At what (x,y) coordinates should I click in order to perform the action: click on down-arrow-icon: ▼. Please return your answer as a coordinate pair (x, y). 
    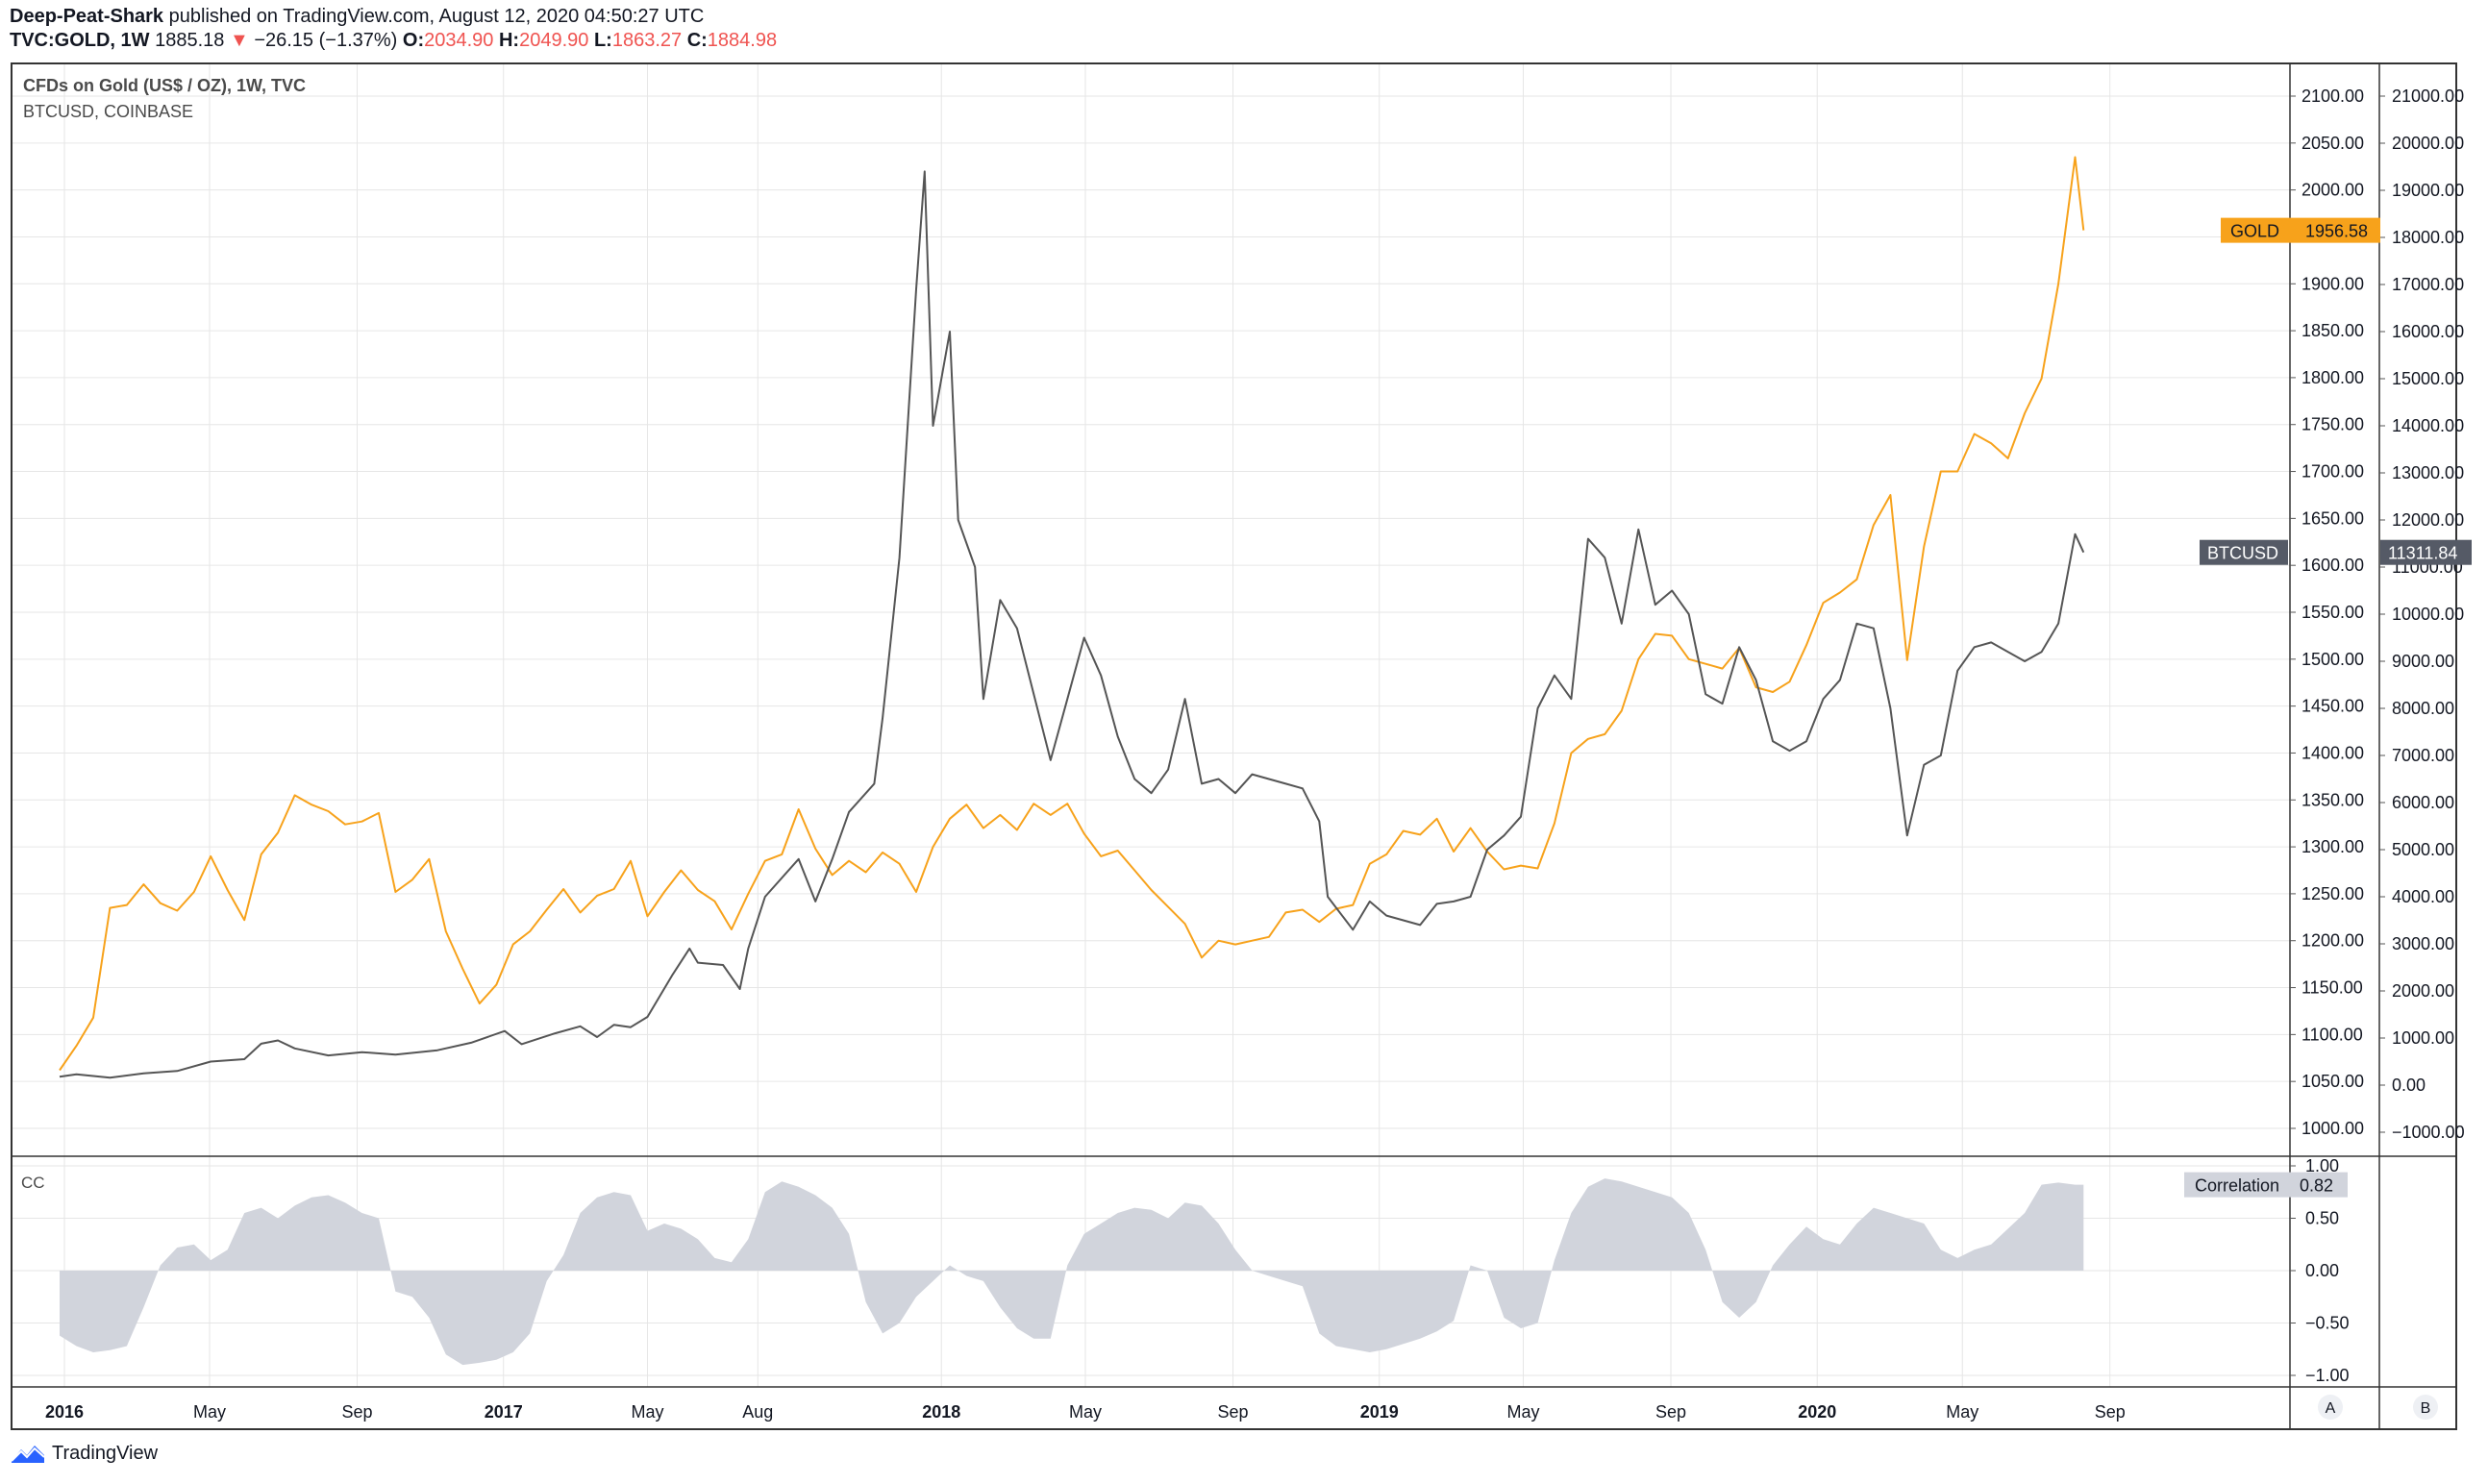
    Looking at the image, I should click on (239, 40).